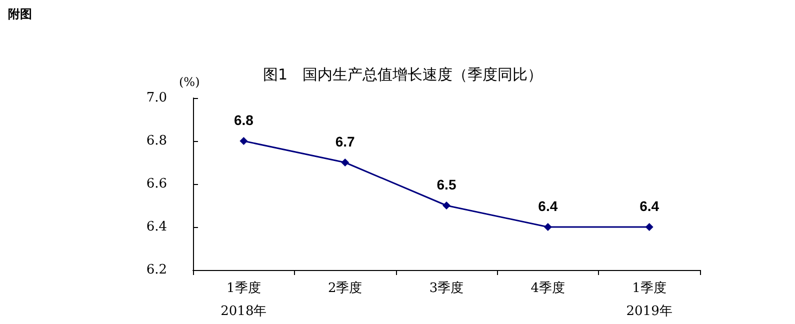 The image size is (795, 324). What do you see at coordinates (446, 288) in the screenshot?
I see `x-tick-label: 3季度` at bounding box center [446, 288].